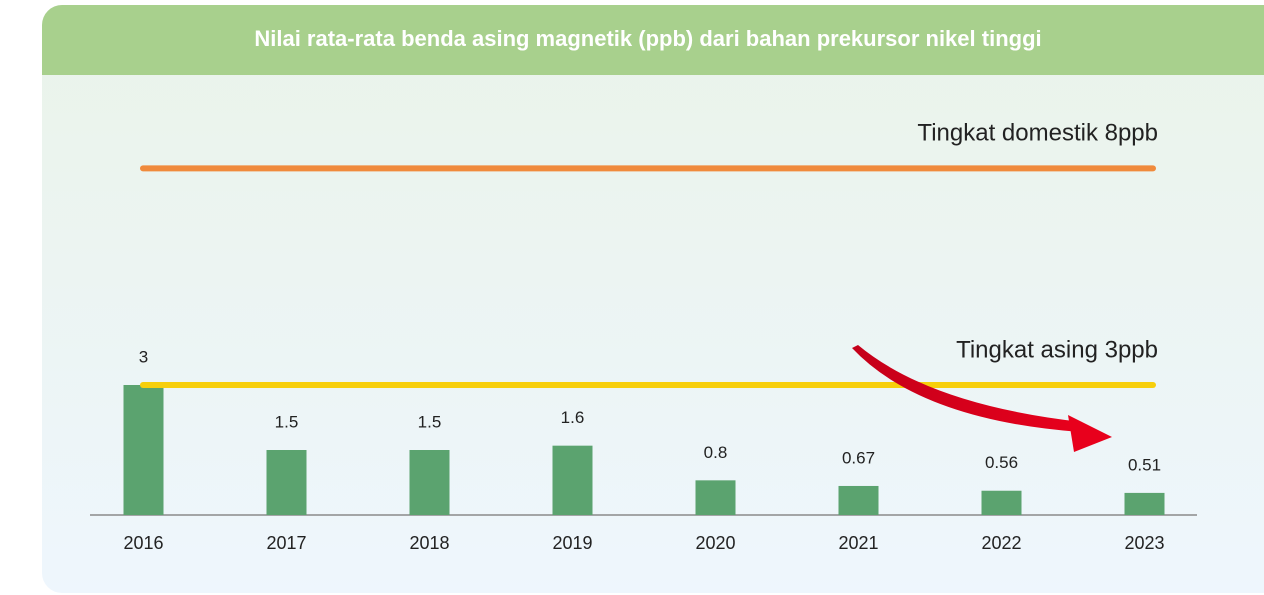 The height and width of the screenshot is (595, 1264). What do you see at coordinates (1057, 349) in the screenshot?
I see `reference-label: Tingkat asing 3ppb` at bounding box center [1057, 349].